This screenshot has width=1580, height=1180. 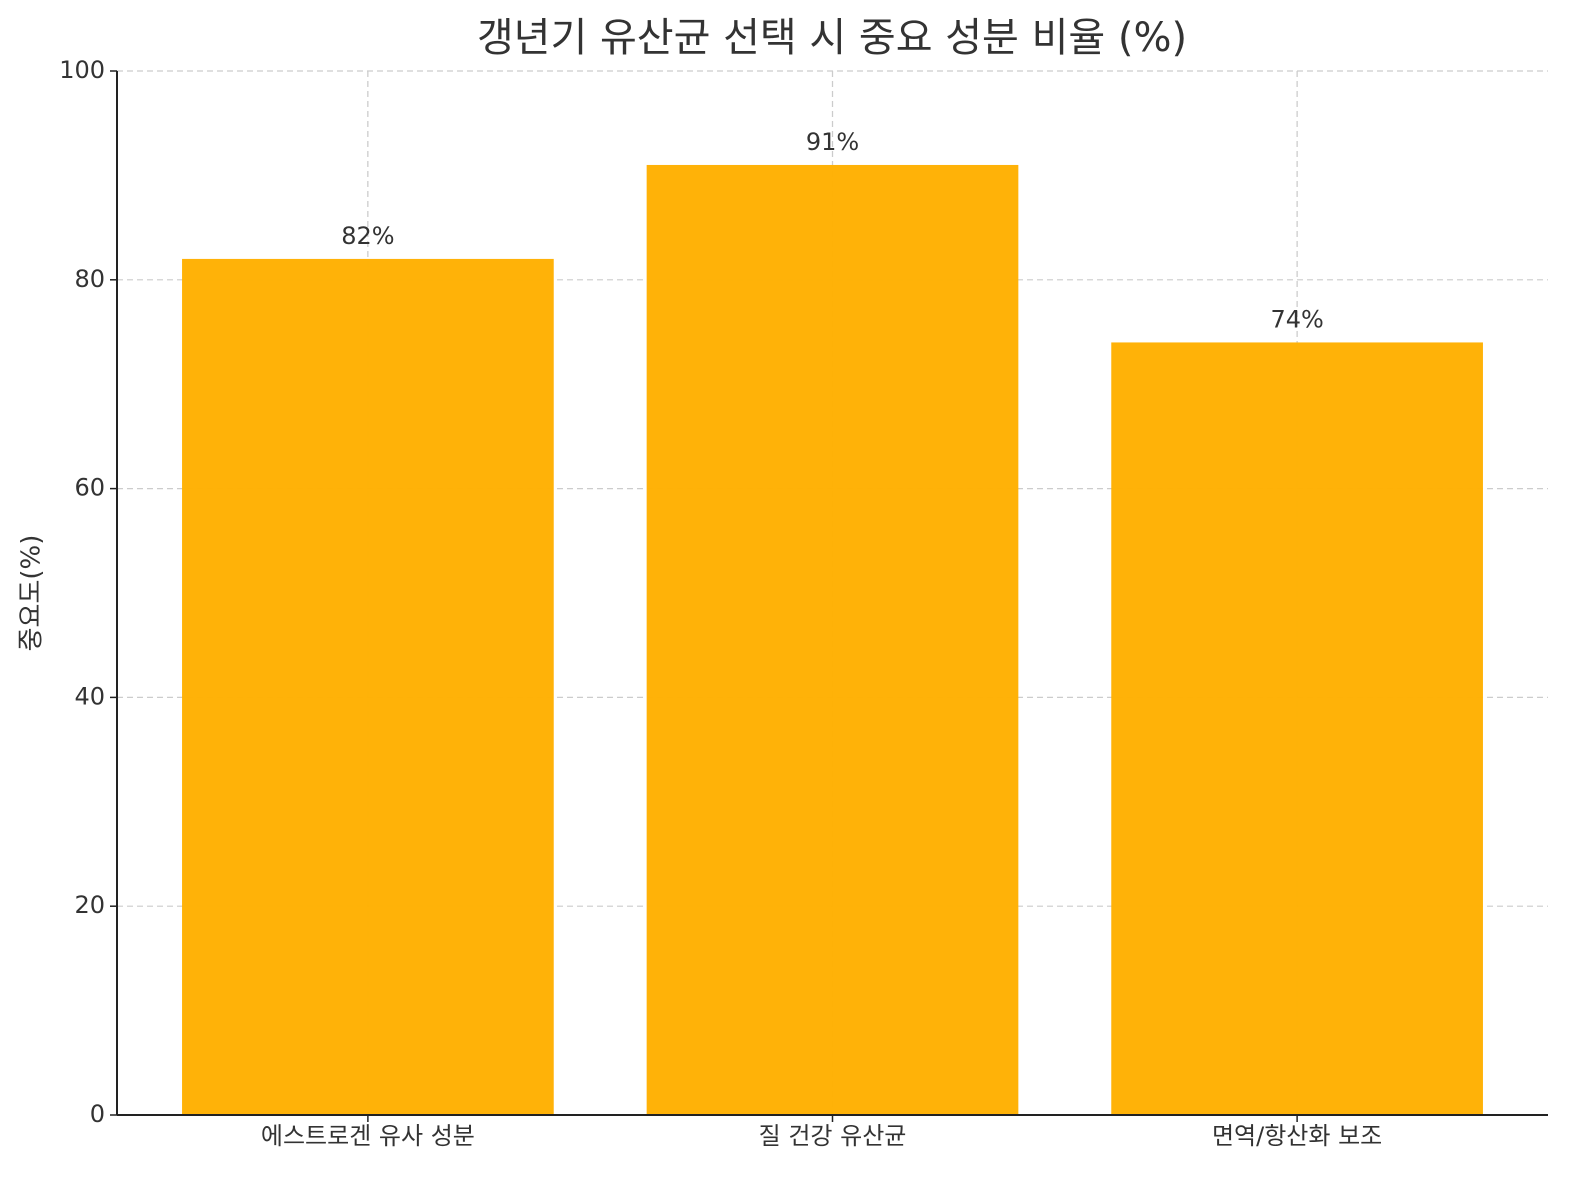 What do you see at coordinates (89, 488) in the screenshot?
I see `y-tick-label: 60` at bounding box center [89, 488].